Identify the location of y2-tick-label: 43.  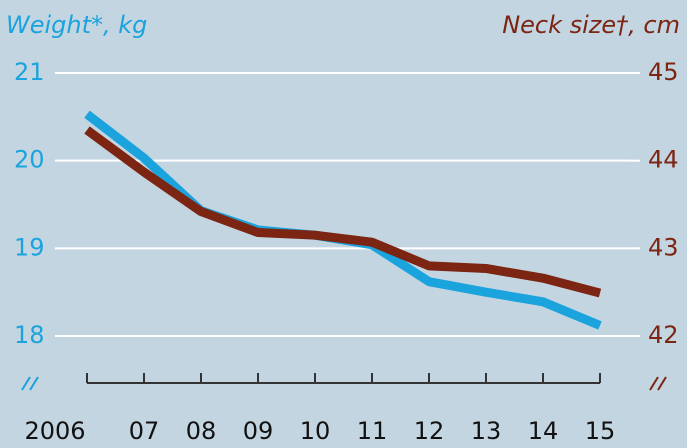
(663, 247).